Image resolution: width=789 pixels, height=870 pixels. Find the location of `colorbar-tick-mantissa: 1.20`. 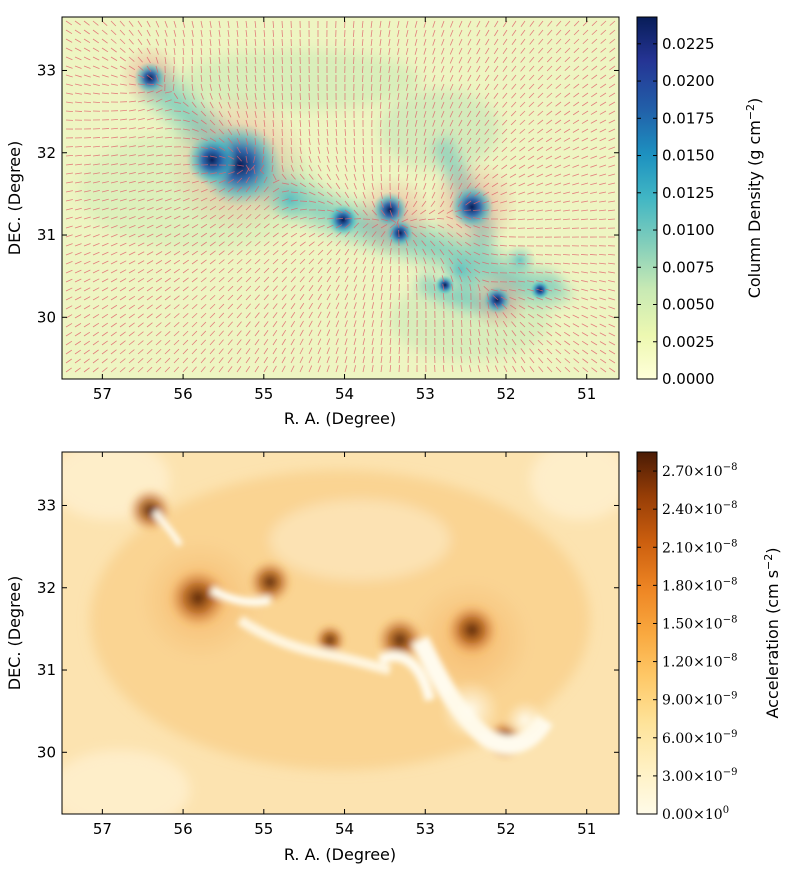

colorbar-tick-mantissa: 1.20 is located at coordinates (677, 663).